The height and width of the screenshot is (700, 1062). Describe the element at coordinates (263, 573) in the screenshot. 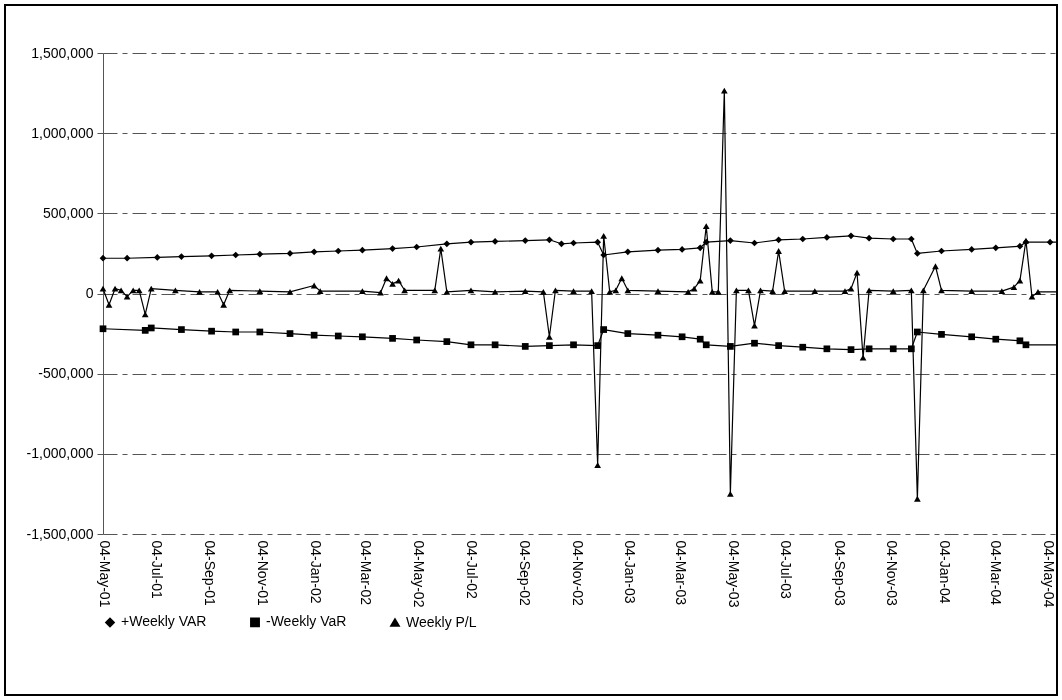

I see `x-tick-label: 04-Nov-01` at that location.